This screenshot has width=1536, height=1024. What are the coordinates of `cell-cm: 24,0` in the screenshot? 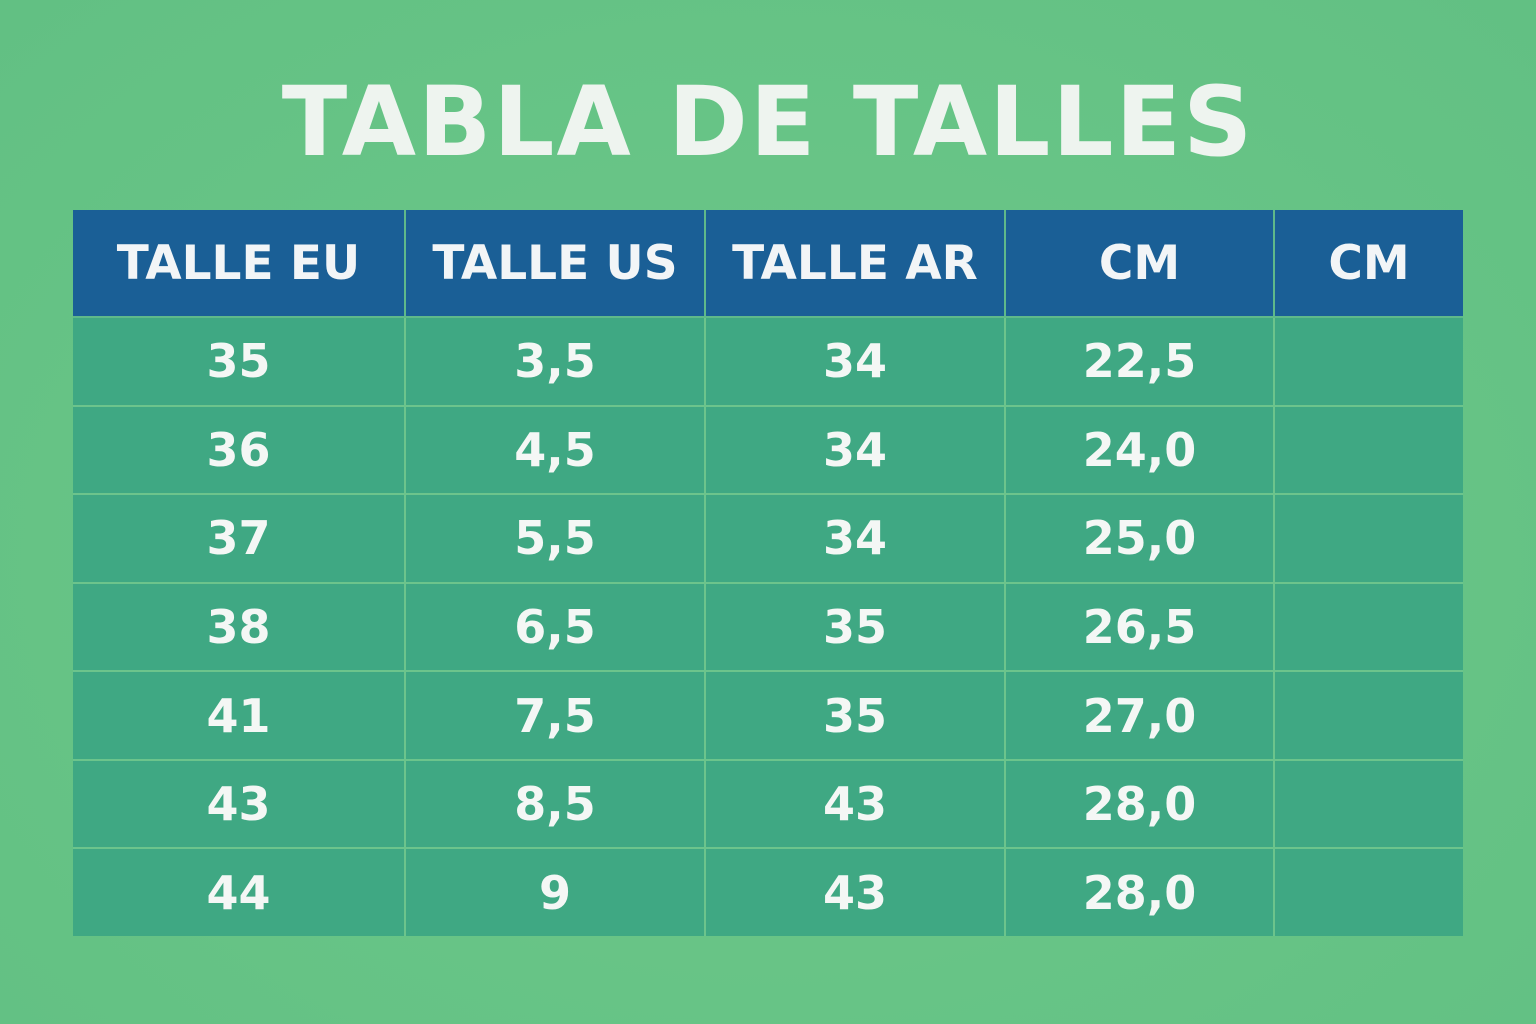 It's located at (1139, 450).